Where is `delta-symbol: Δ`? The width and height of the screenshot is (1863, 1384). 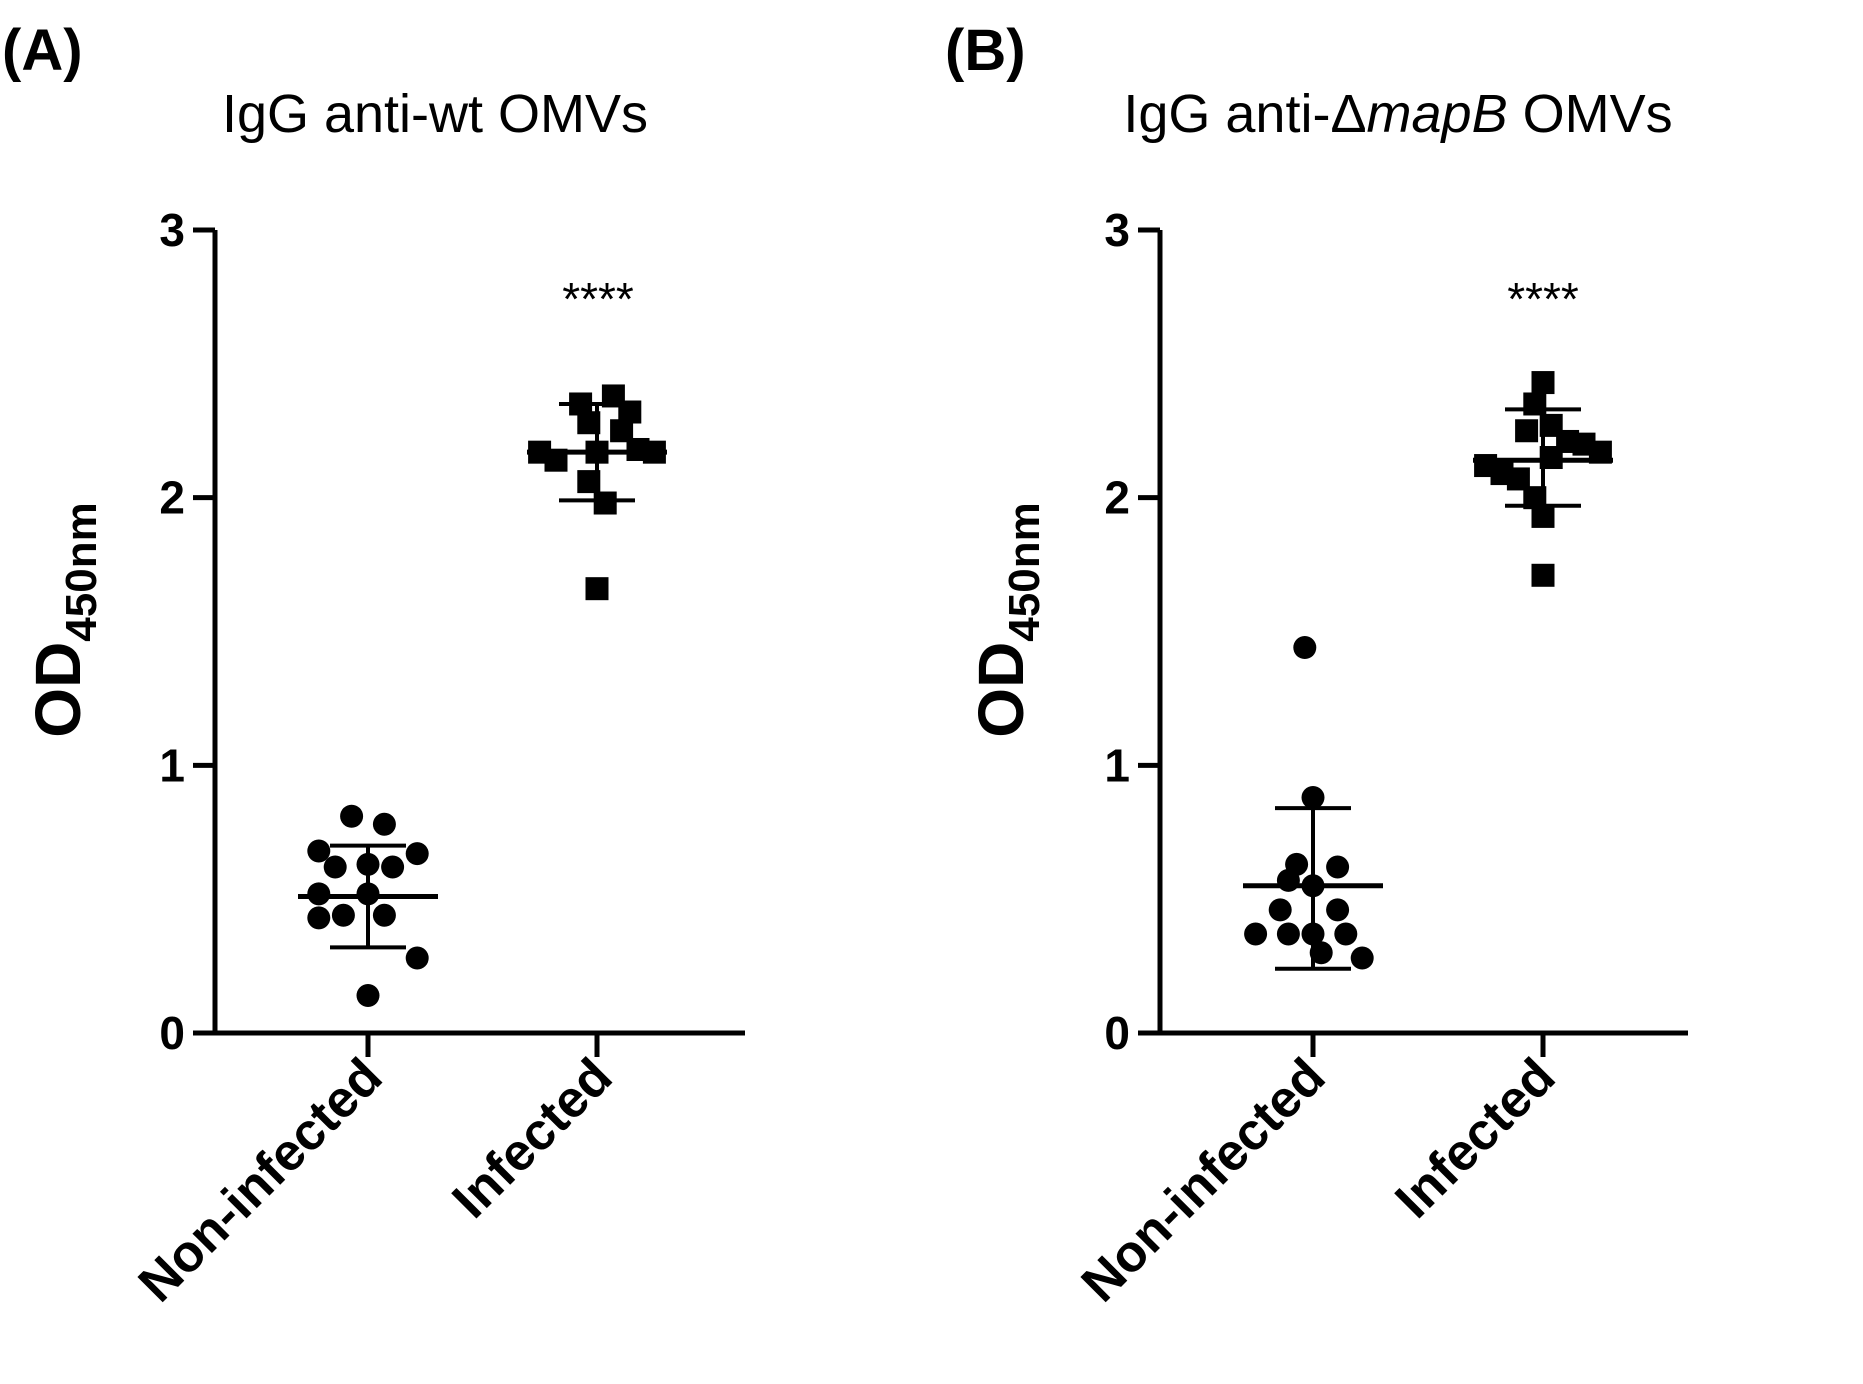
delta-symbol: Δ is located at coordinates (1348, 114).